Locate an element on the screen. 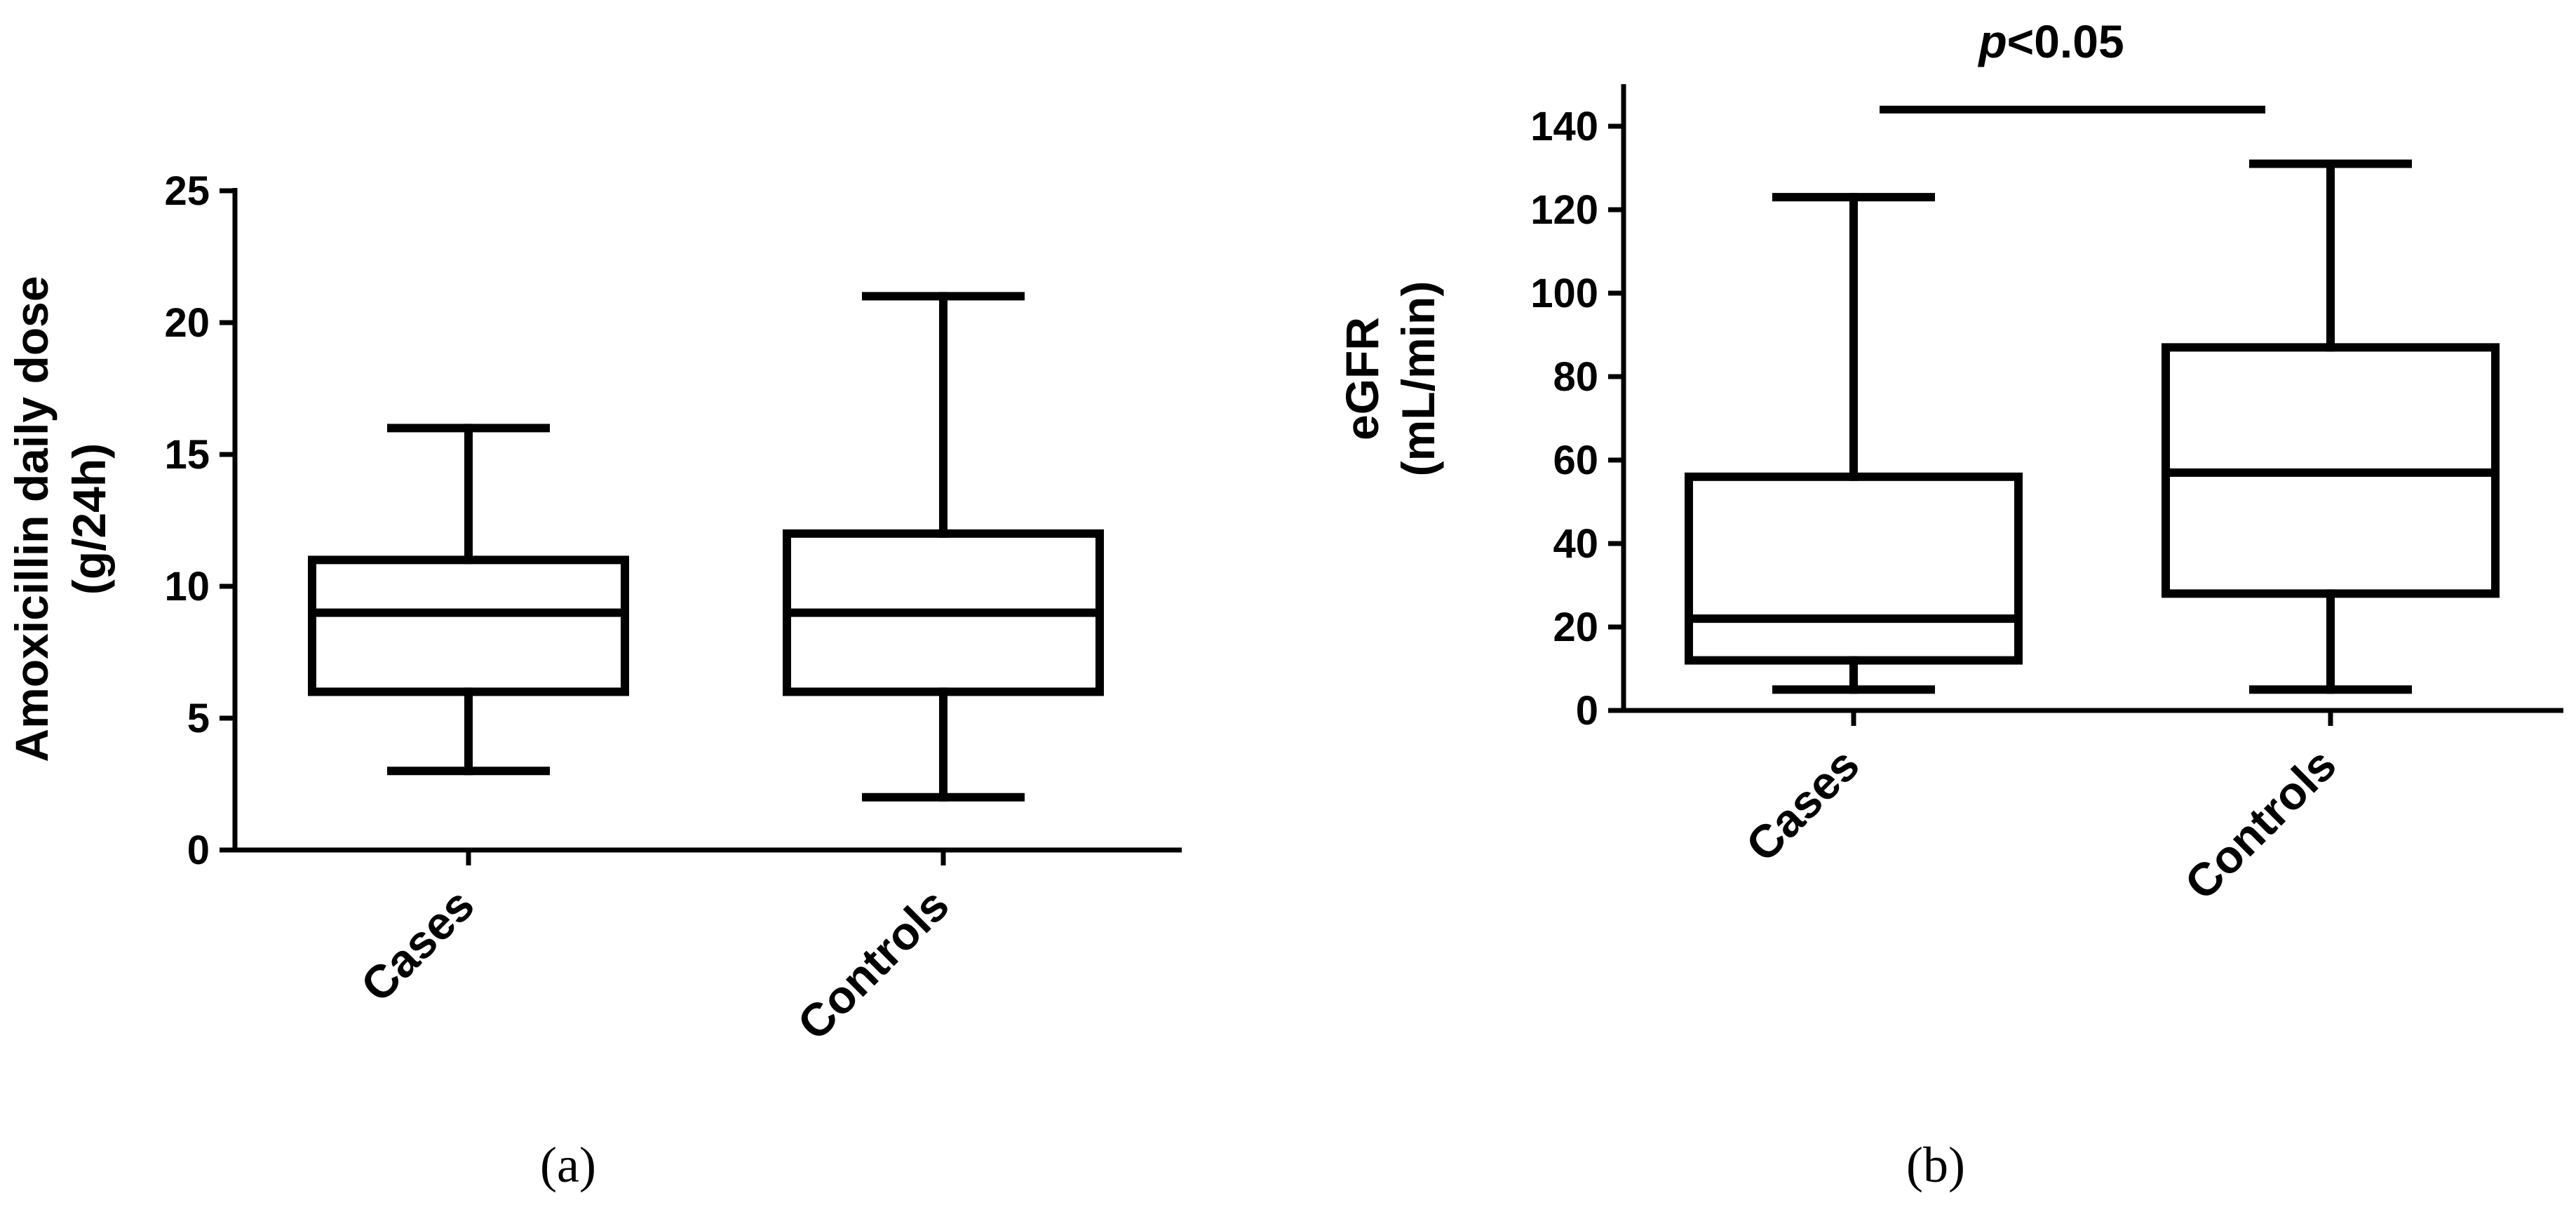 The height and width of the screenshot is (1214, 2576). panel-b-y-tick-label: 100 is located at coordinates (1564, 293).